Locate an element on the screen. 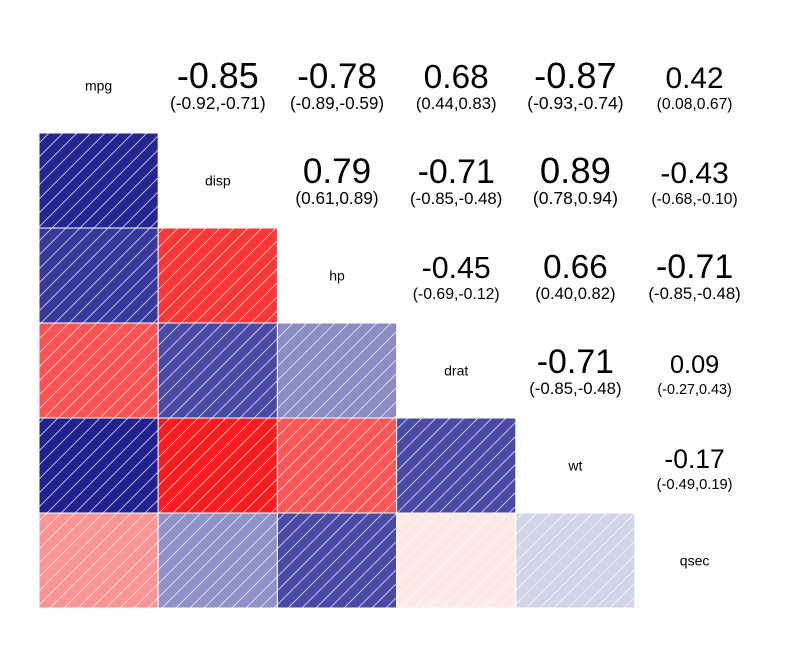 The width and height of the screenshot is (792, 648). shade-cell-qsec-disp is located at coordinates (217, 560).